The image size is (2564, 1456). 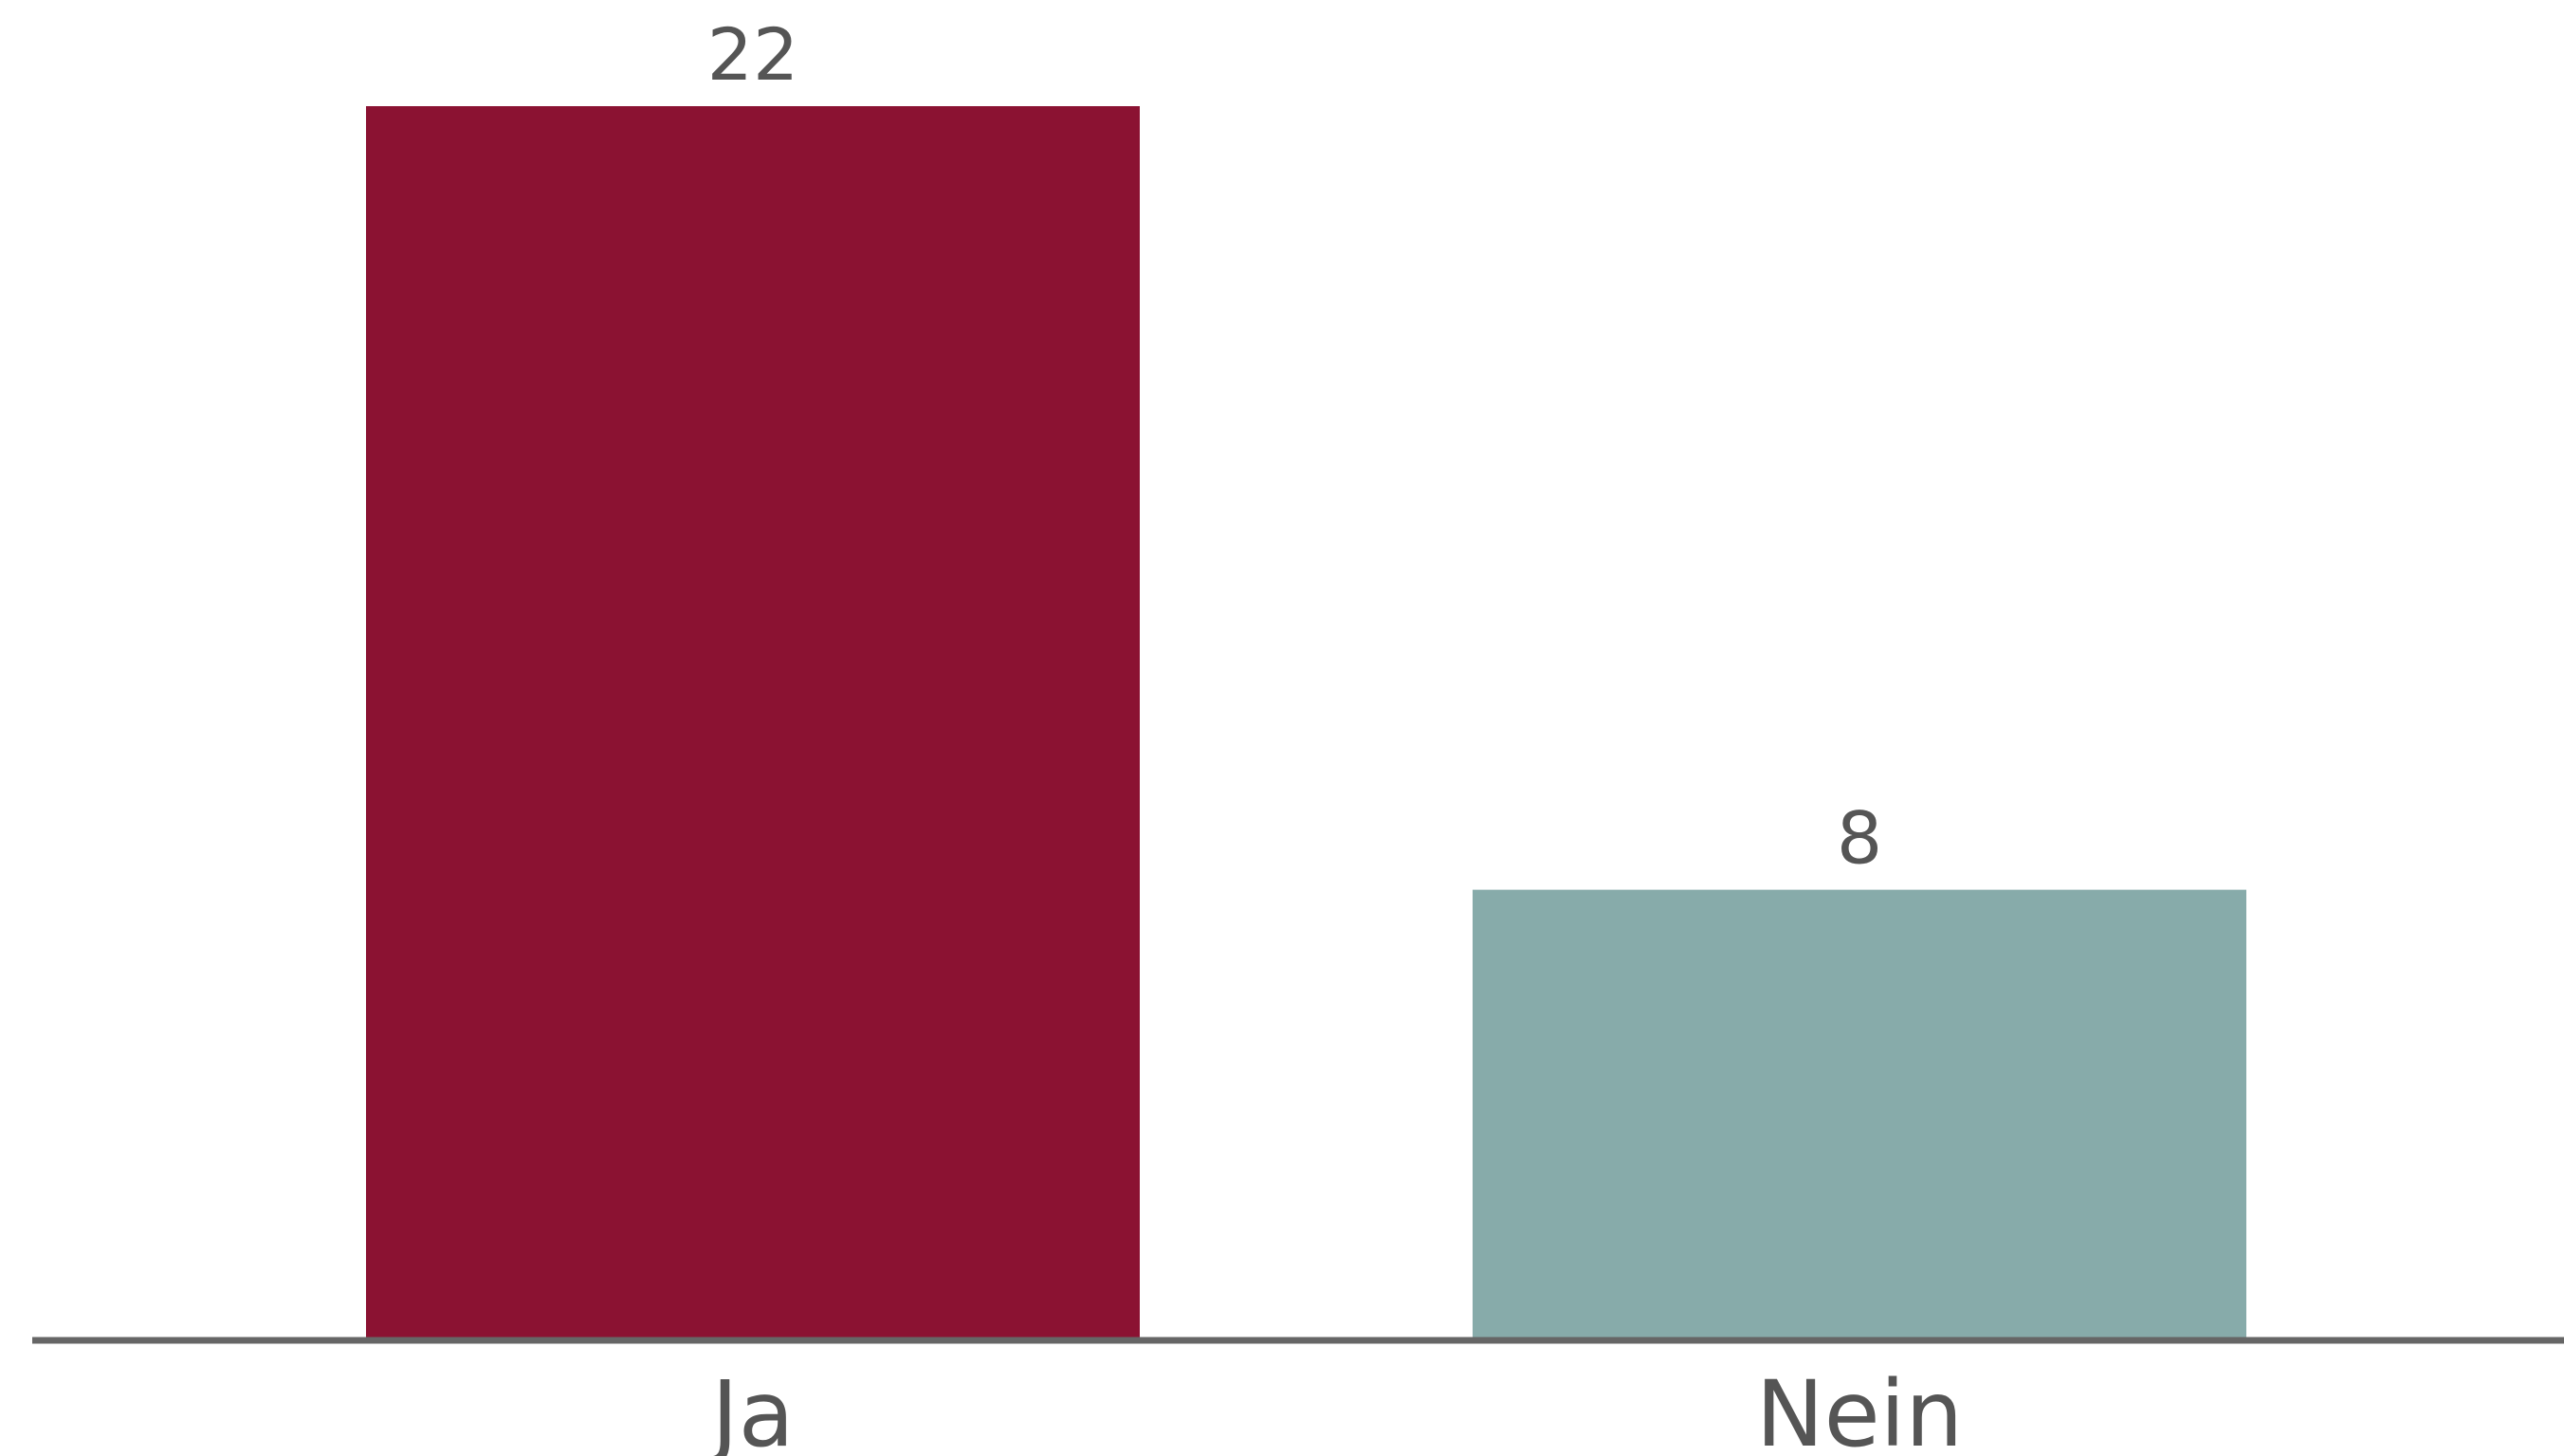 What do you see at coordinates (753, 54) in the screenshot?
I see `value-label-ja: 22` at bounding box center [753, 54].